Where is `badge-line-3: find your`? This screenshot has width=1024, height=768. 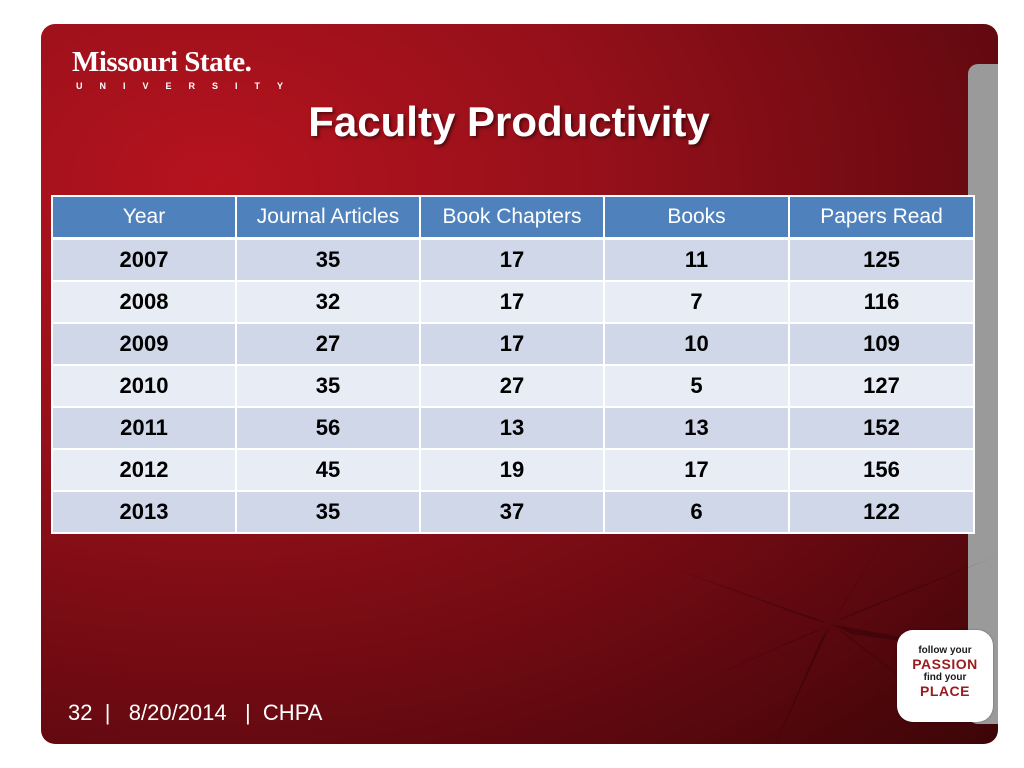 badge-line-3: find your is located at coordinates (945, 677).